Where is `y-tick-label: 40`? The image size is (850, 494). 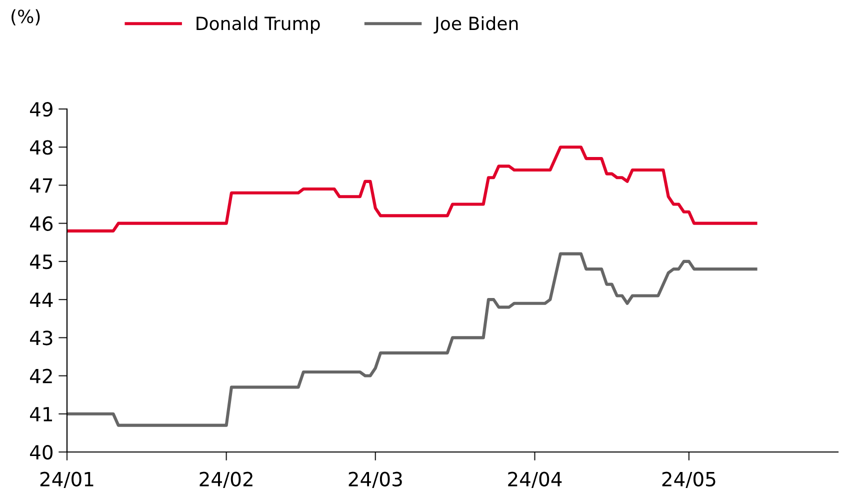
y-tick-label: 40 is located at coordinates (41, 452).